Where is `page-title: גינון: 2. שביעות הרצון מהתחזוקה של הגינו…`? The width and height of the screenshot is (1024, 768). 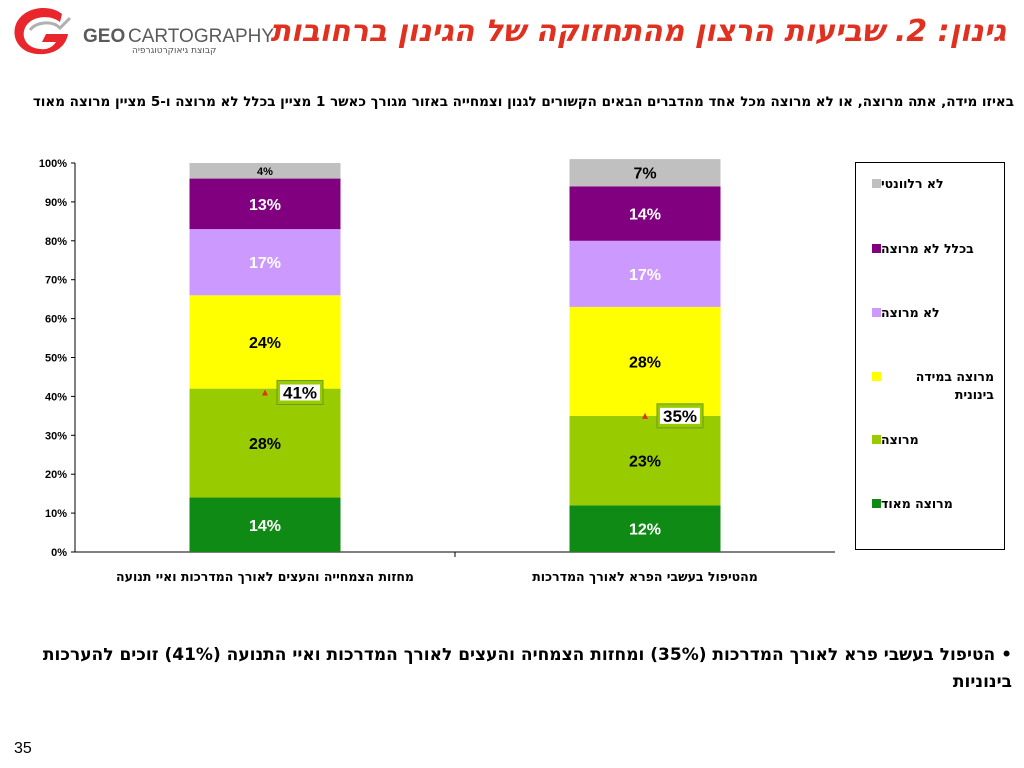
page-title: גינון: 2. שביעות הרצון מהתחזוקה של הגינו… is located at coordinates (638, 31).